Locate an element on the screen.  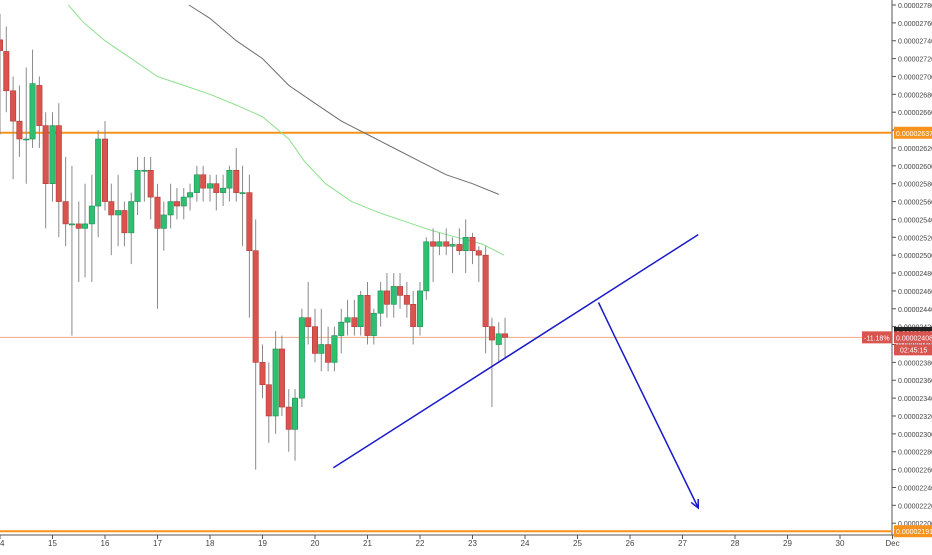
price-axis-bg is located at coordinates (912, 275).